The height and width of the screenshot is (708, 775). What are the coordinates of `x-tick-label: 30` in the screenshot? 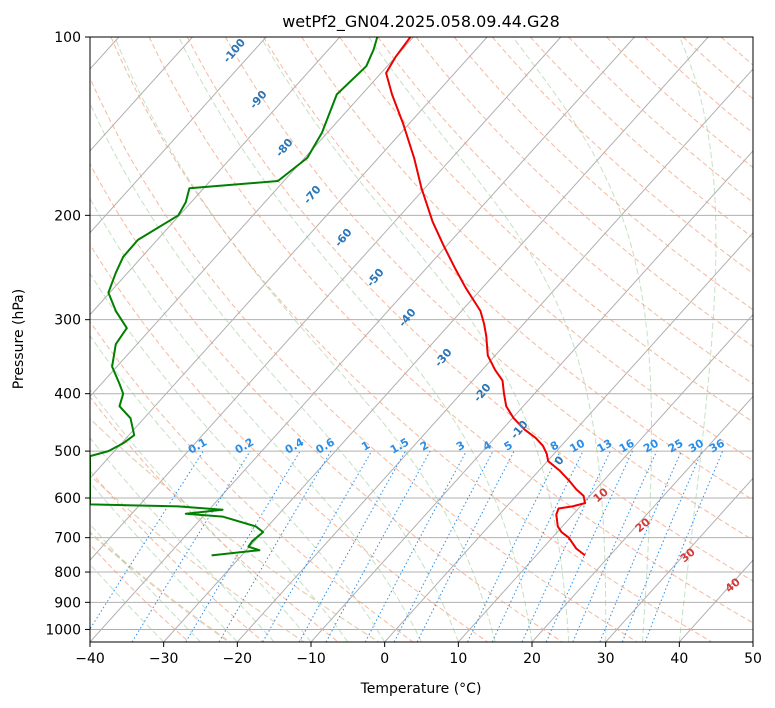 It's located at (606, 659).